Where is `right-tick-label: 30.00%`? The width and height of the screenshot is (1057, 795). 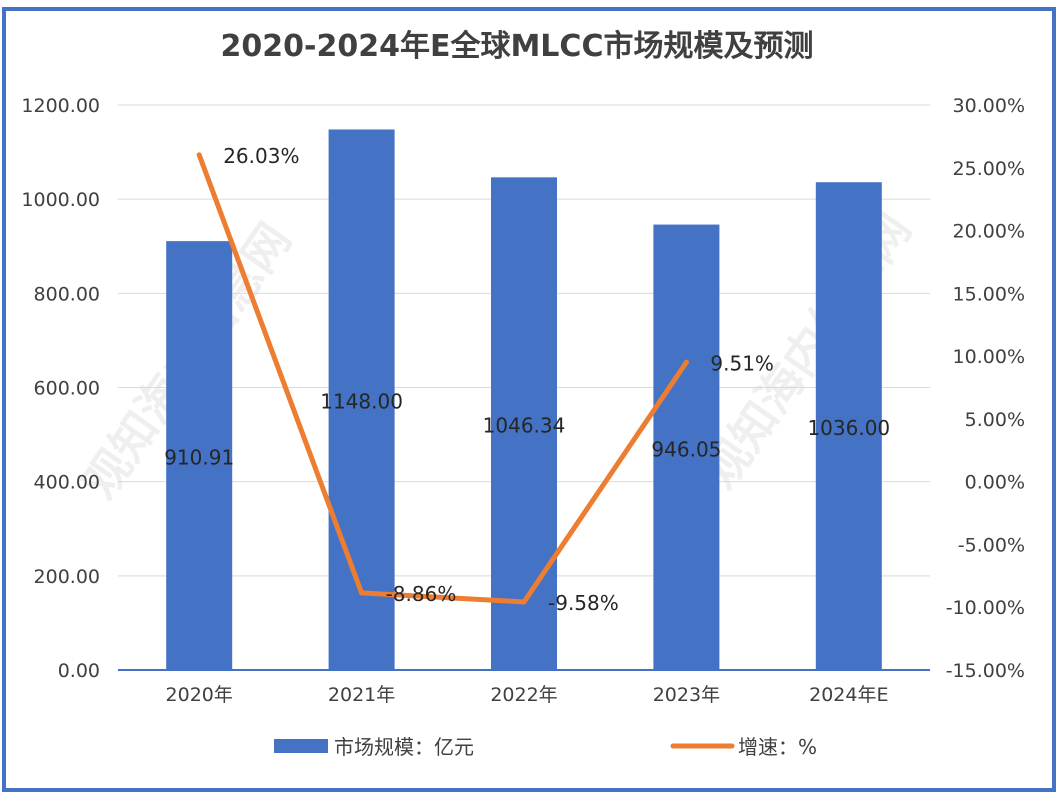
right-tick-label: 30.00% is located at coordinates (989, 106).